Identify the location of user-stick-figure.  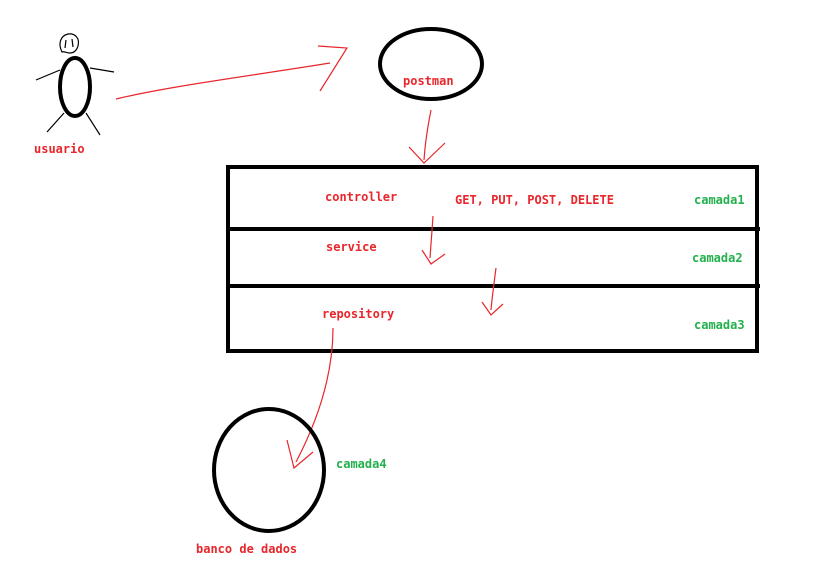
(75, 84).